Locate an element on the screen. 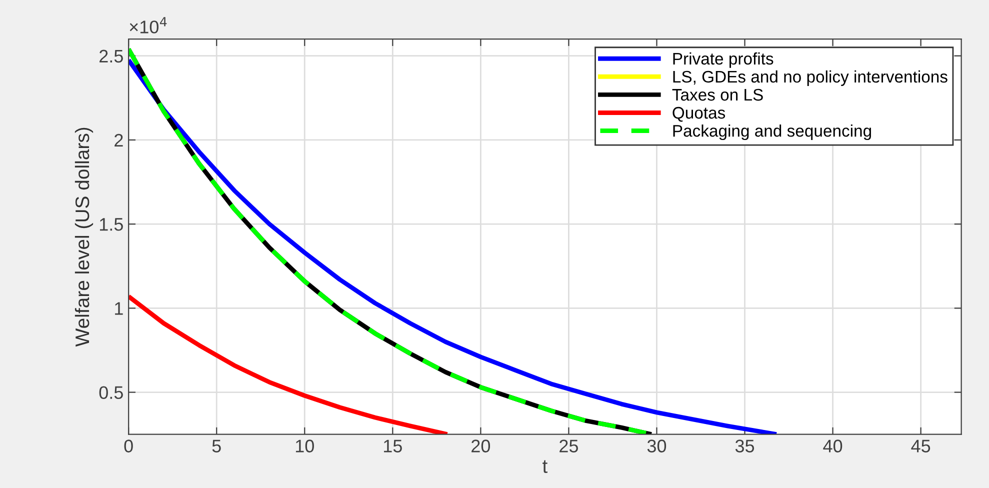  legend-label: LS, GDEs and no policy interventions is located at coordinates (810, 78).